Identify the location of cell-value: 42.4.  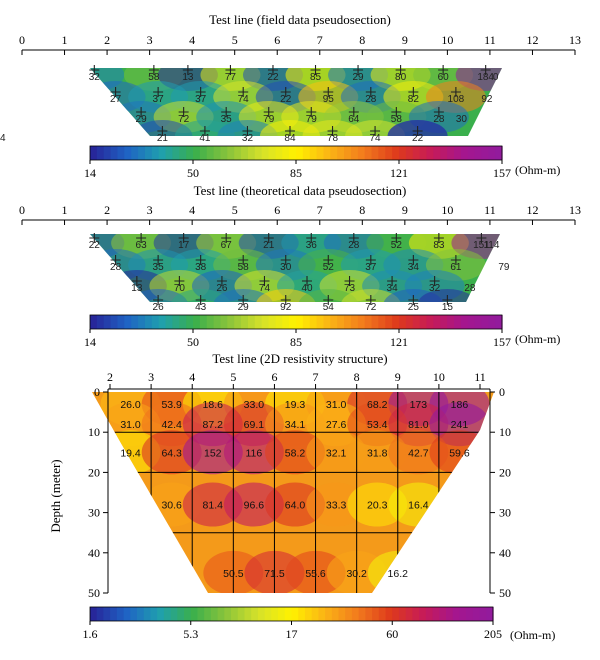
(171, 425).